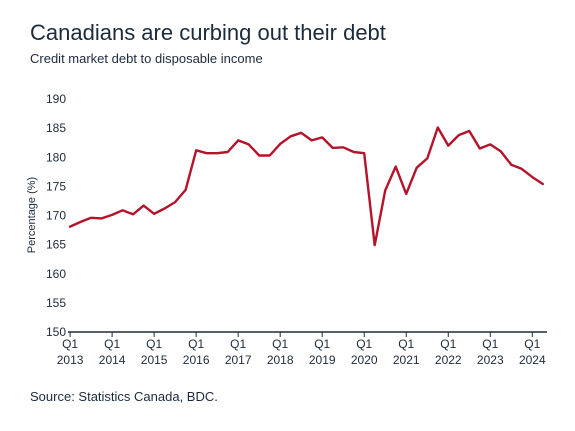 The image size is (575, 431). What do you see at coordinates (56, 186) in the screenshot?
I see `y-tick-label: 175` at bounding box center [56, 186].